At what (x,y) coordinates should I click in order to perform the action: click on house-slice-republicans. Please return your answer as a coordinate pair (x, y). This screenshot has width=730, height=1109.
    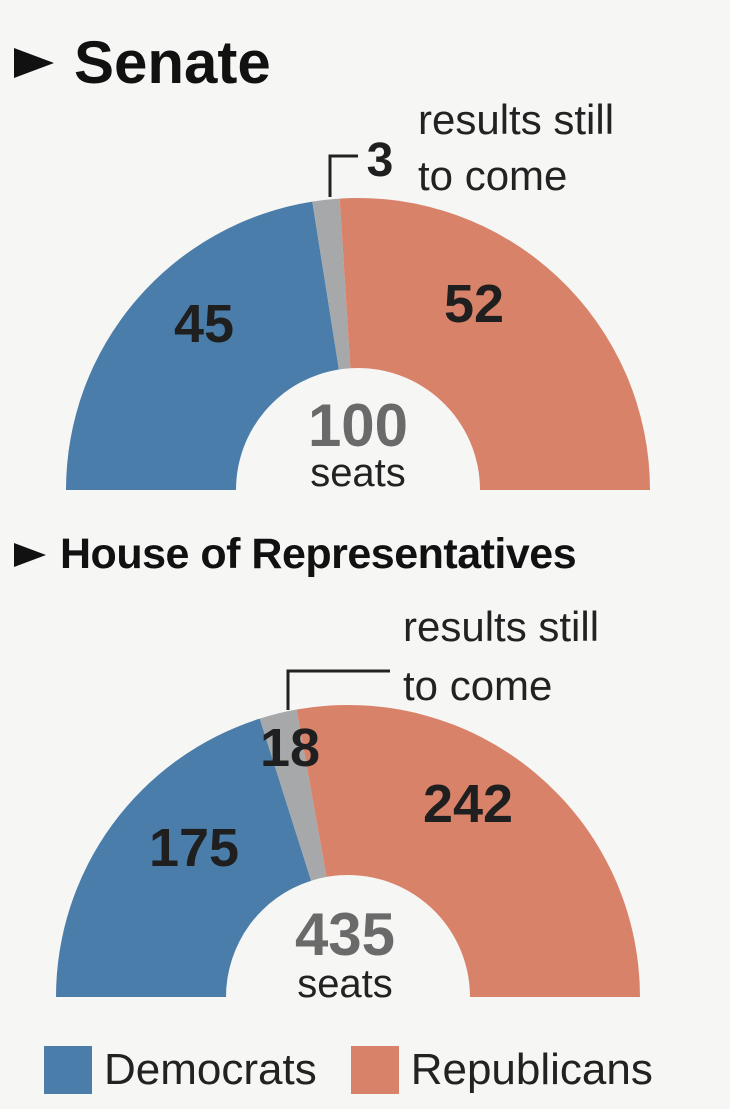
    Looking at the image, I should click on (468, 851).